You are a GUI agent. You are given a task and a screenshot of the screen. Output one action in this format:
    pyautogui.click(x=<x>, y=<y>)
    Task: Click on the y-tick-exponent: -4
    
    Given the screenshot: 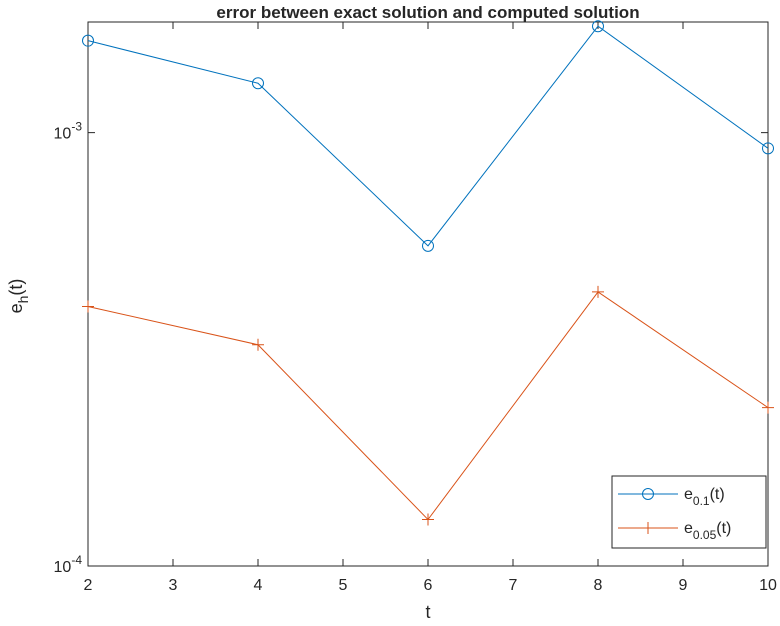 What is the action you would take?
    pyautogui.click(x=76, y=560)
    